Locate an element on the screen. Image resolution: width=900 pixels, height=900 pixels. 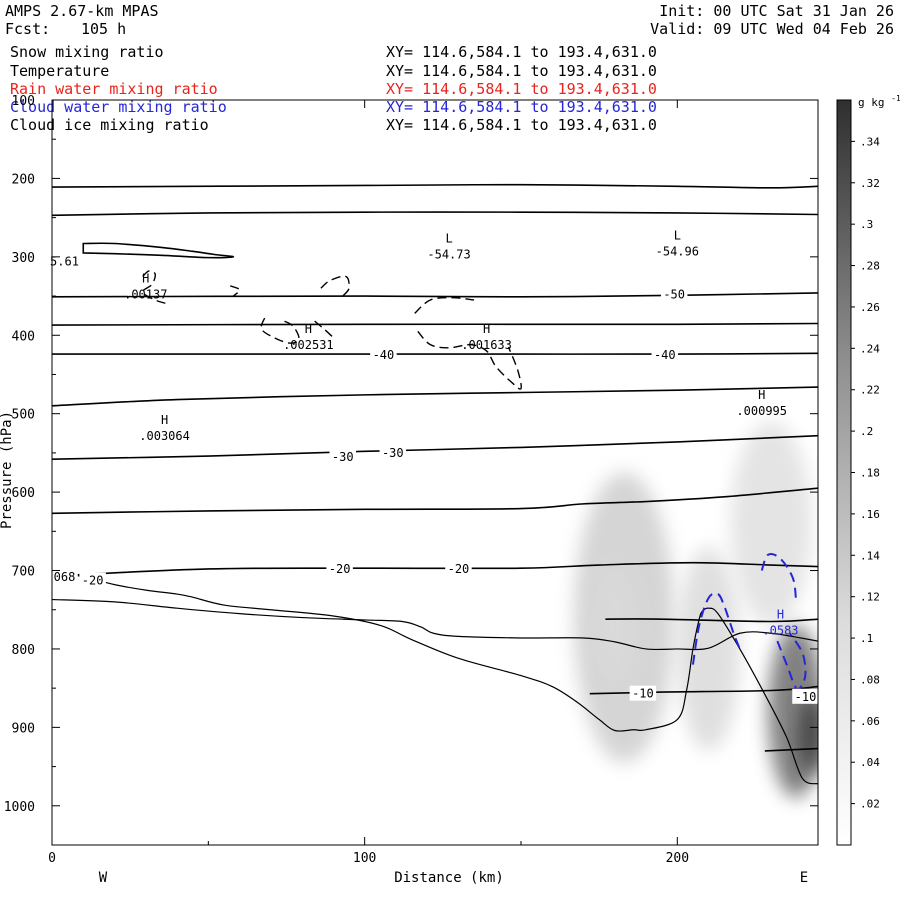
colorbar-tick-label: .1 is located at coordinates (866, 638).